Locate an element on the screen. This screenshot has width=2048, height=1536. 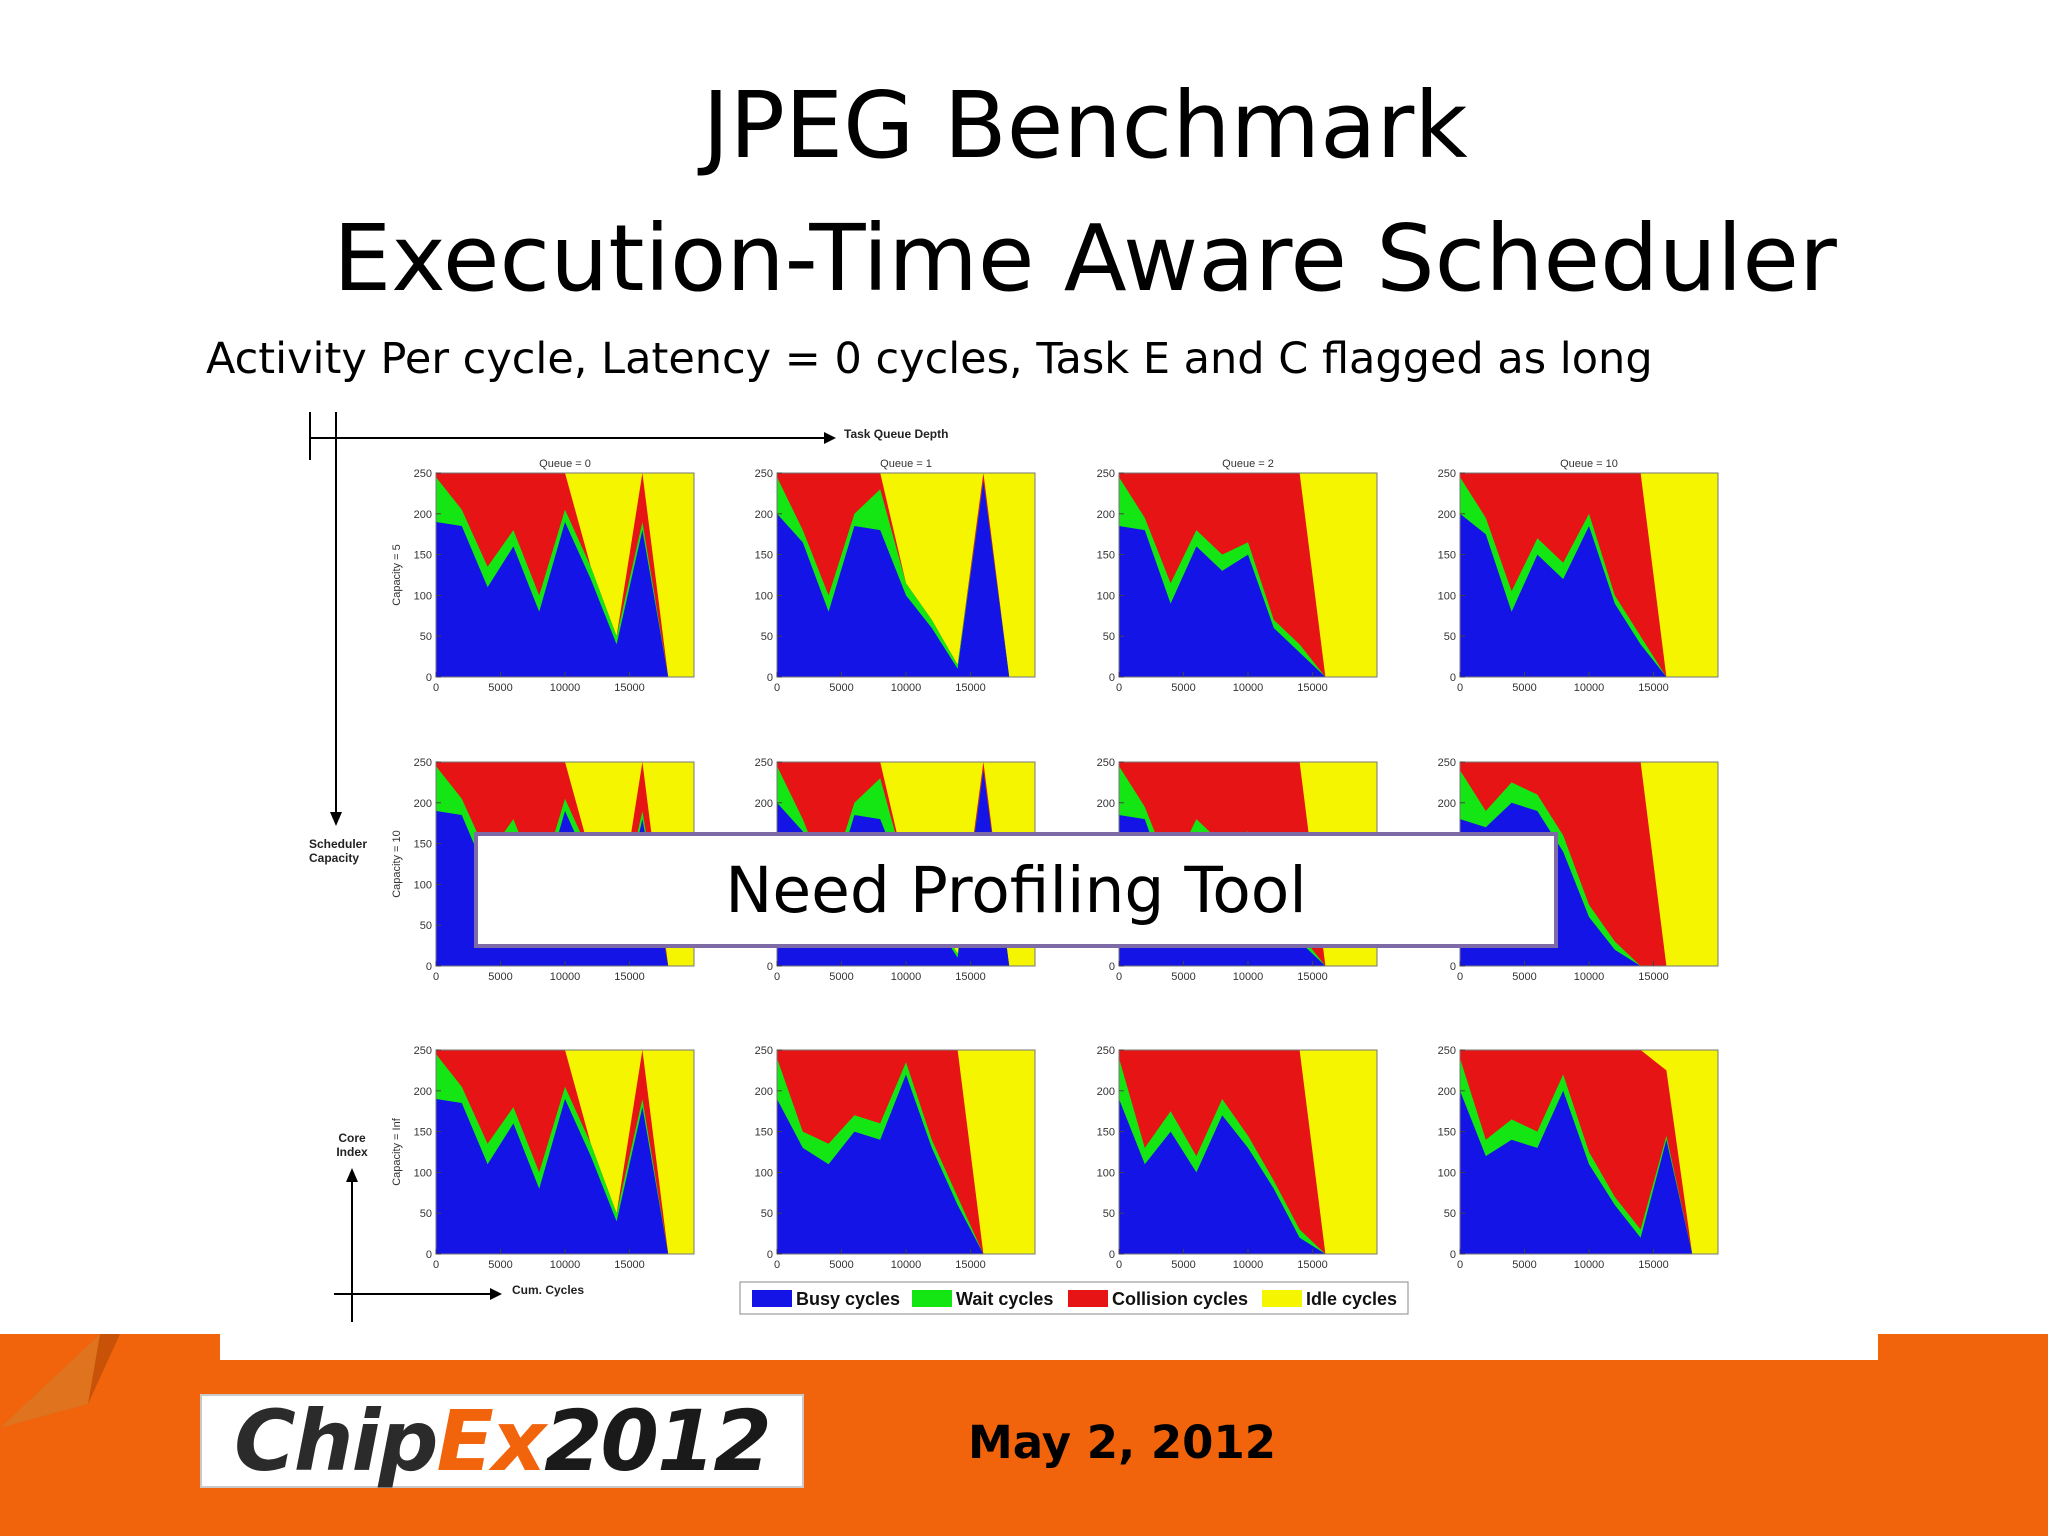
logo-text-chip: Chip is located at coordinates (336, 1441).